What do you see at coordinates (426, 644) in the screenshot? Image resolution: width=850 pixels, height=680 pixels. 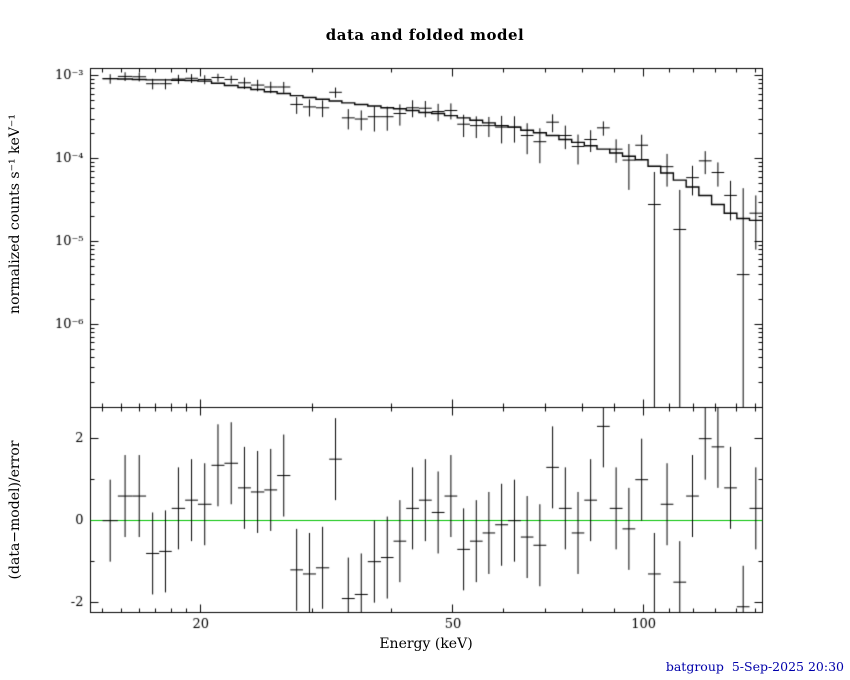 I see `x-axis-label: Energy (keV)` at bounding box center [426, 644].